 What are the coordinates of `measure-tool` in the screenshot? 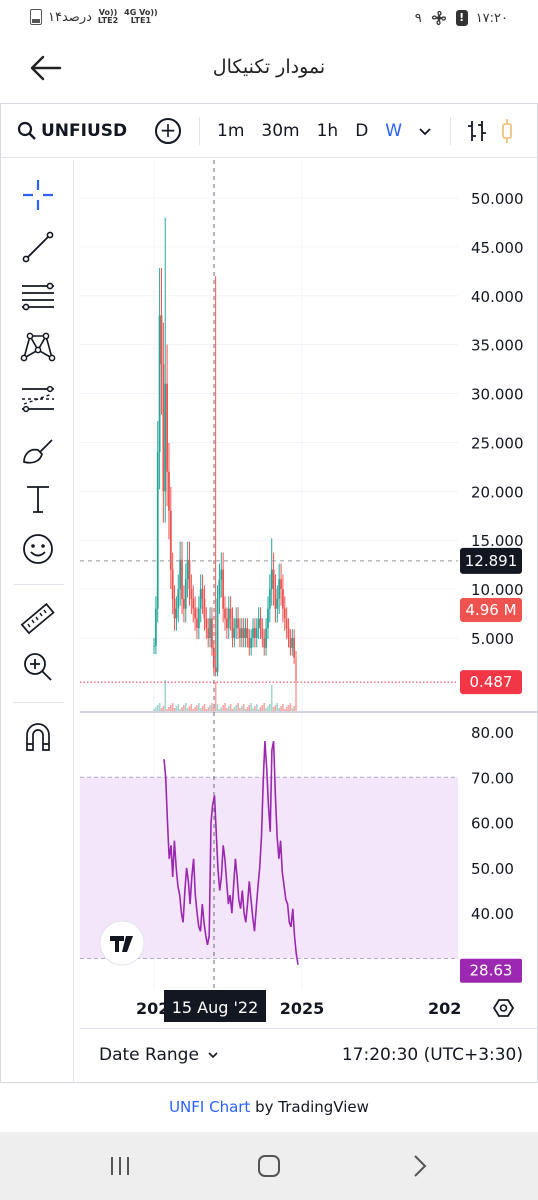 It's located at (38, 619).